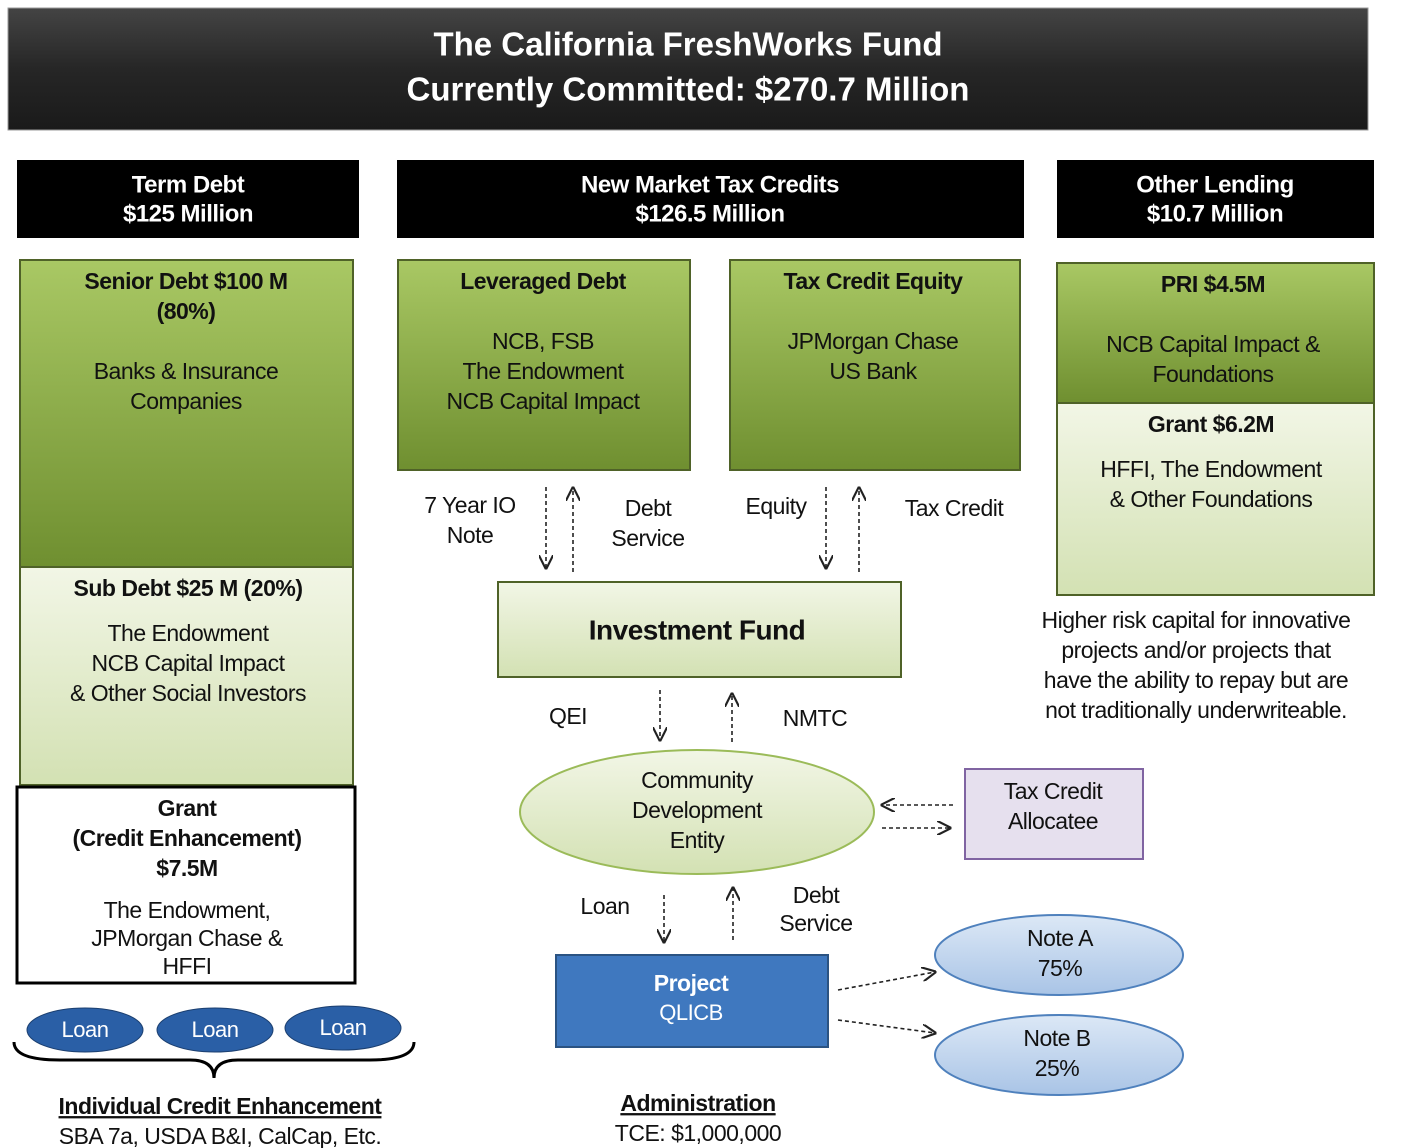  I want to click on box-text: Tax Credit, so click(1054, 791).